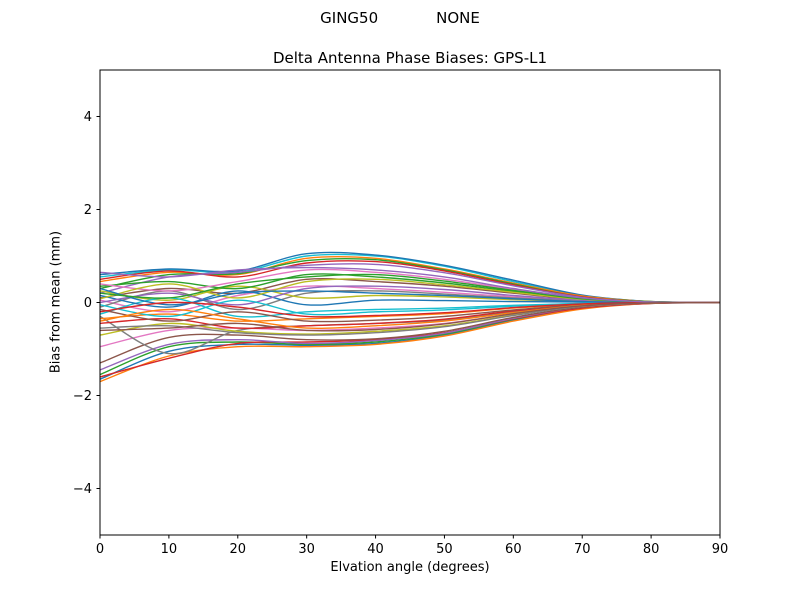  What do you see at coordinates (349, 18) in the screenshot?
I see `suptitle-station: GING50` at bounding box center [349, 18].